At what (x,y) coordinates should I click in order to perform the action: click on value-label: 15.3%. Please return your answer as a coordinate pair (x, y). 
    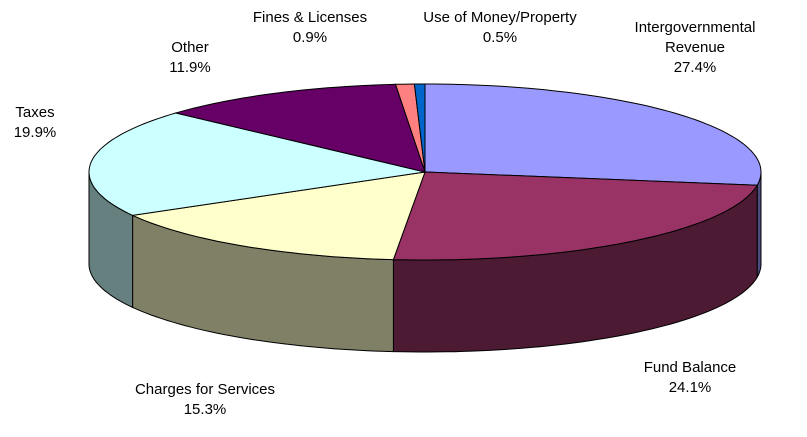
    Looking at the image, I should click on (205, 409).